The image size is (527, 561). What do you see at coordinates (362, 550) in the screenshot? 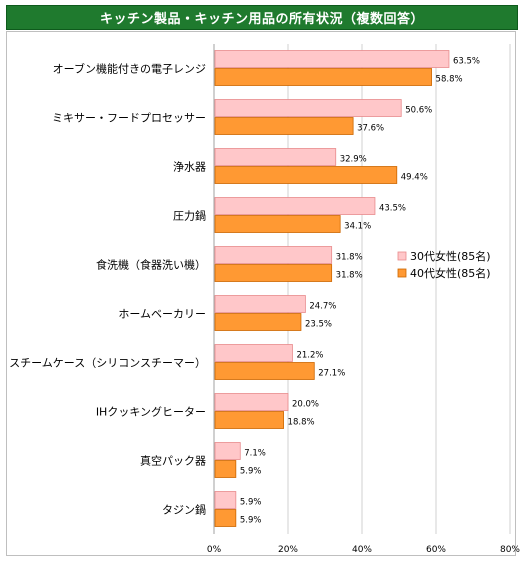
I see `x-tick-label: 40%` at bounding box center [362, 550].